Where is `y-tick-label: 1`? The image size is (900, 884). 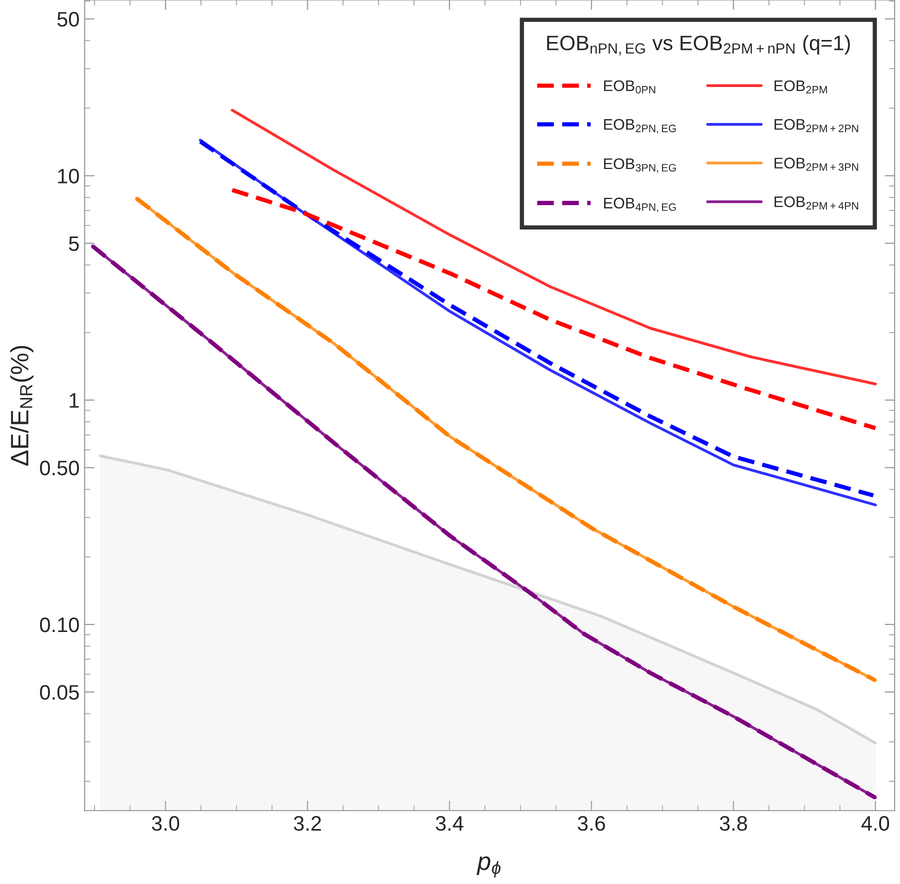
y-tick-label: 1 is located at coordinates (74, 400).